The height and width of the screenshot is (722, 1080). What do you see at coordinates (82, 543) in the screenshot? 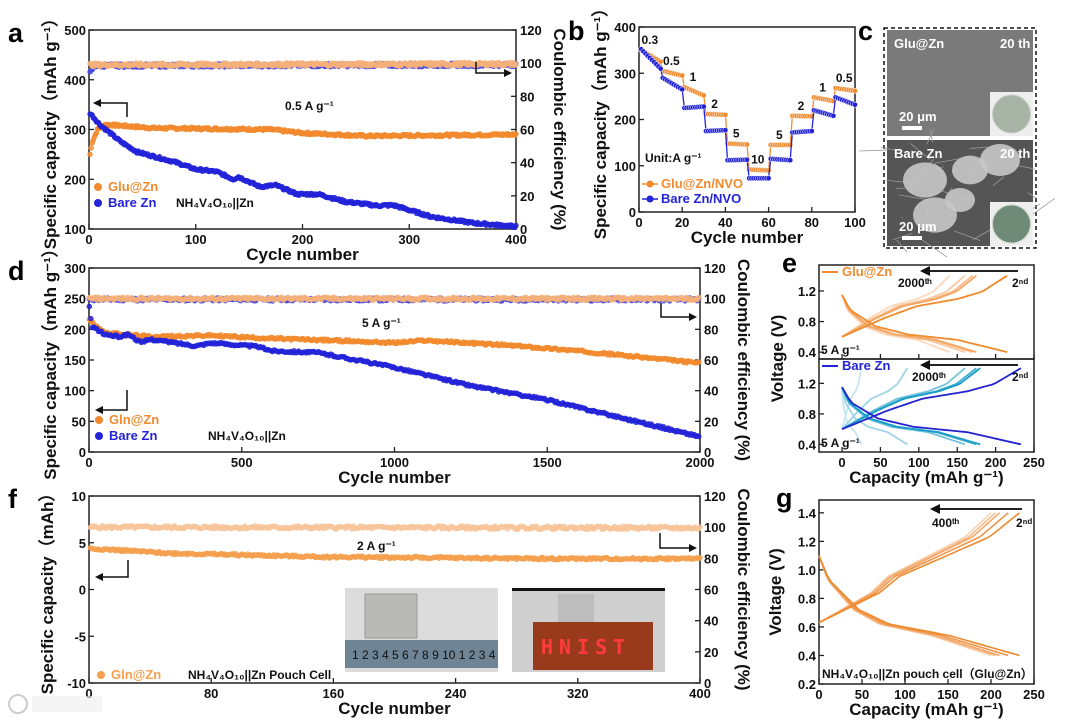
I see `y-tick-label: 5` at bounding box center [82, 543].